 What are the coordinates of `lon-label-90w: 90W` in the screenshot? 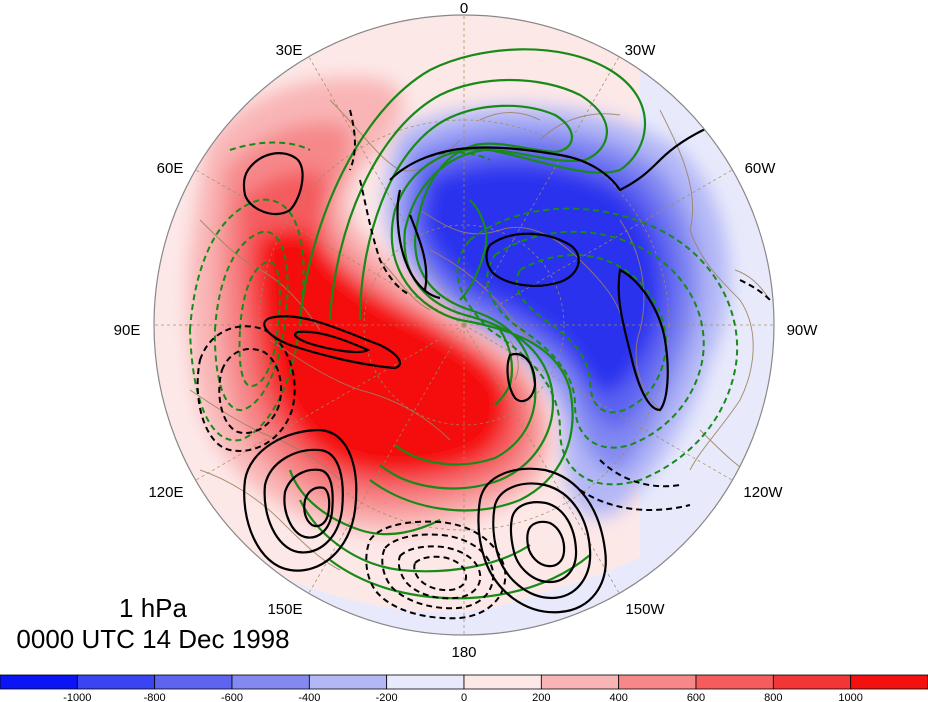 It's located at (803, 330).